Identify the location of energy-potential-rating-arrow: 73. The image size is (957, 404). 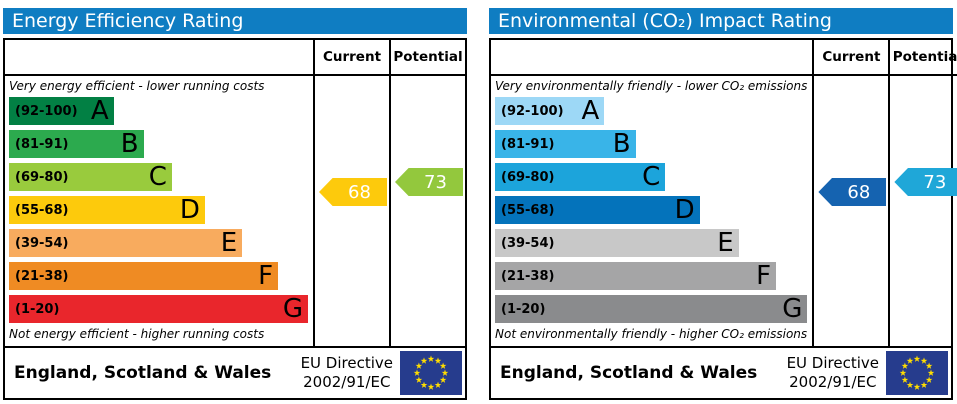
(429, 182).